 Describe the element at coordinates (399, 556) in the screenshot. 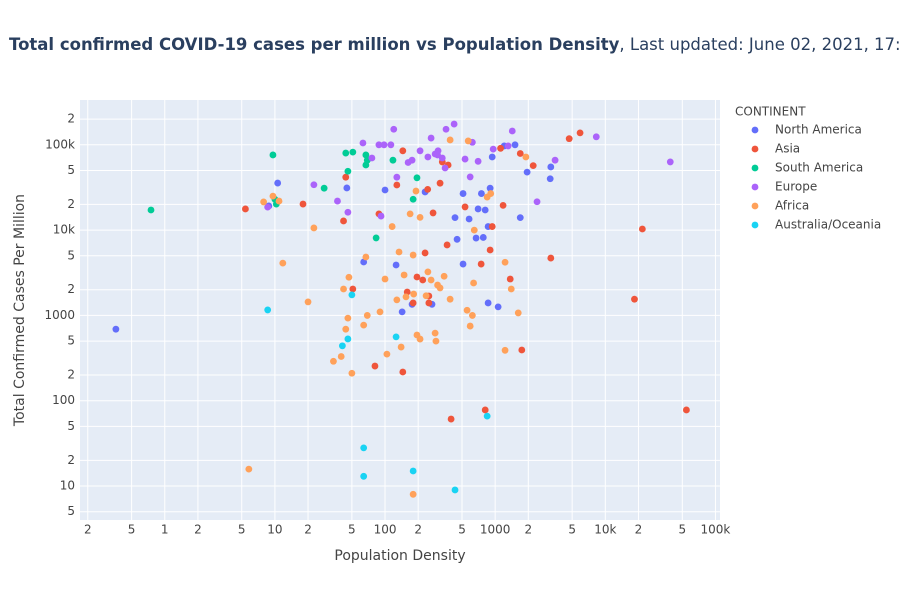

I see `x-axis-label: Population Density` at that location.